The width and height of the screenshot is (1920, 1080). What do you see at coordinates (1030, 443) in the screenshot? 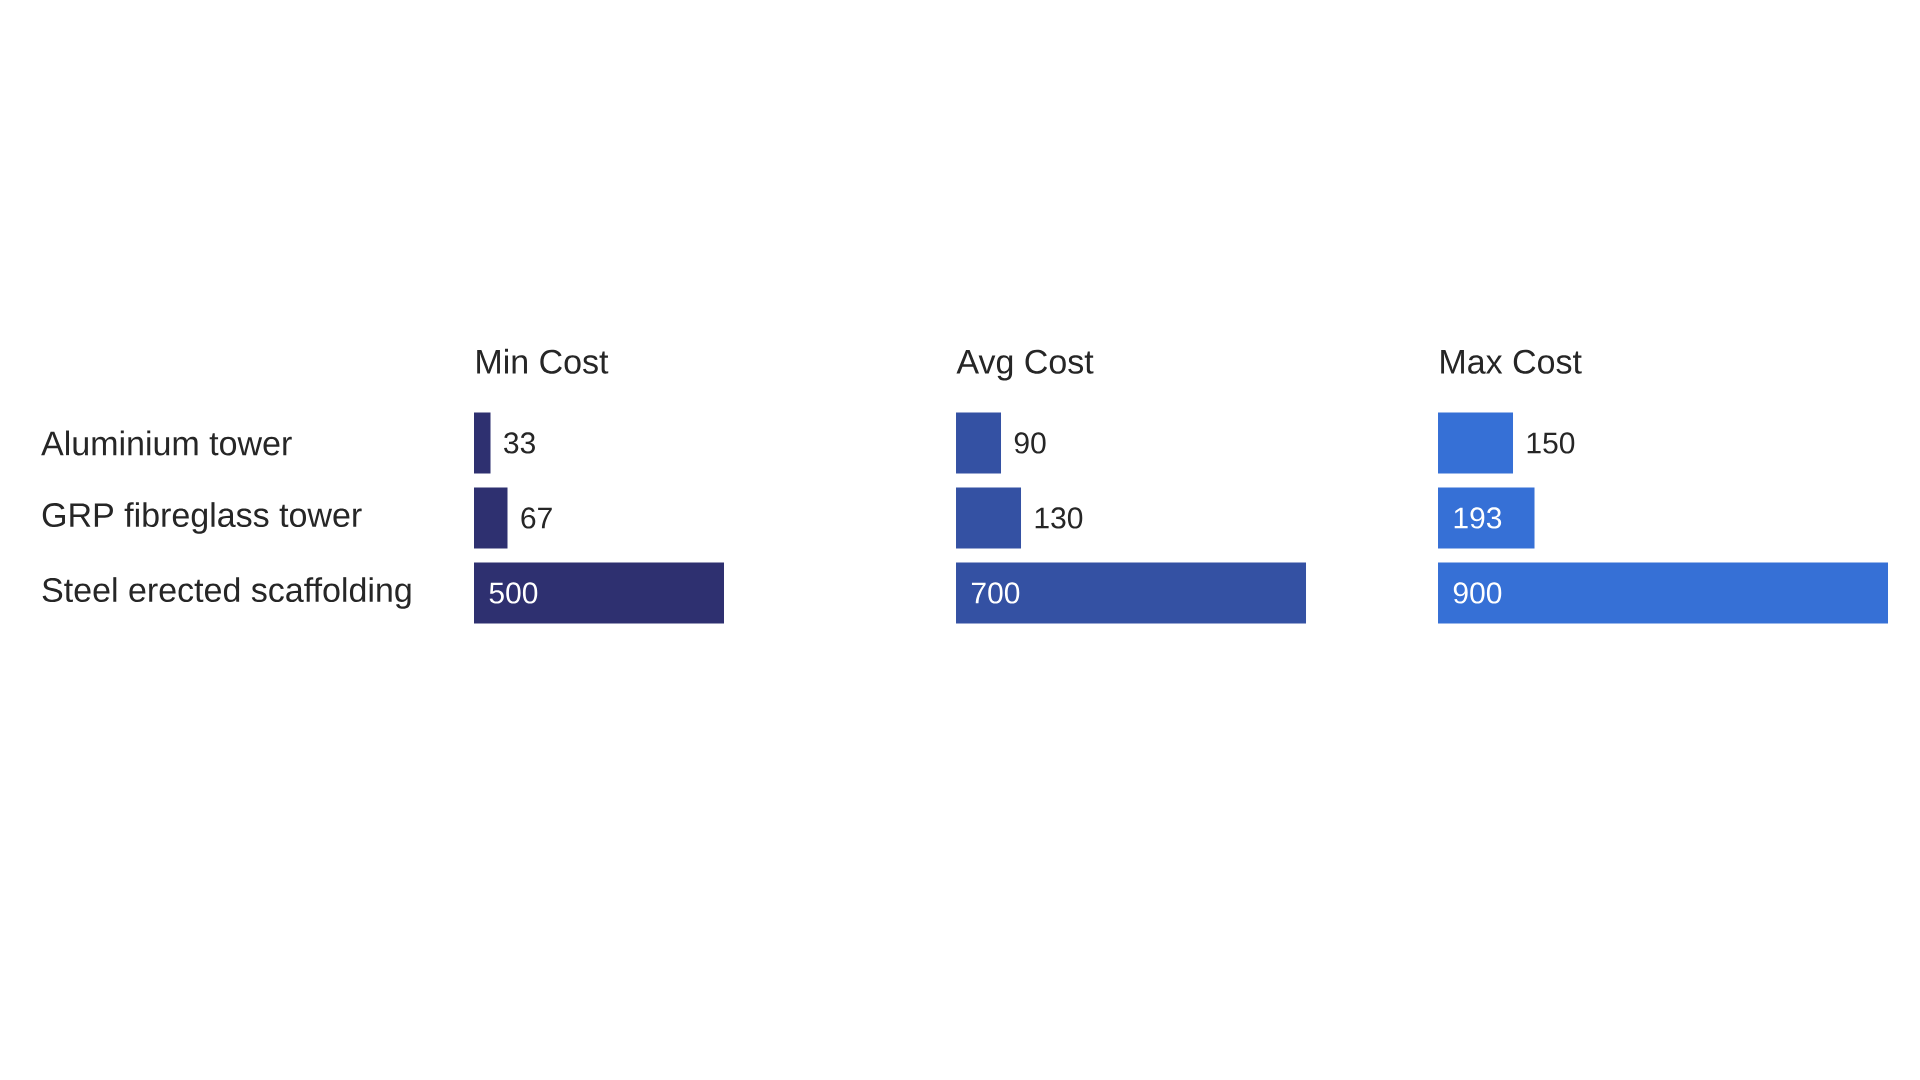
I see `data-label: 90` at bounding box center [1030, 443].